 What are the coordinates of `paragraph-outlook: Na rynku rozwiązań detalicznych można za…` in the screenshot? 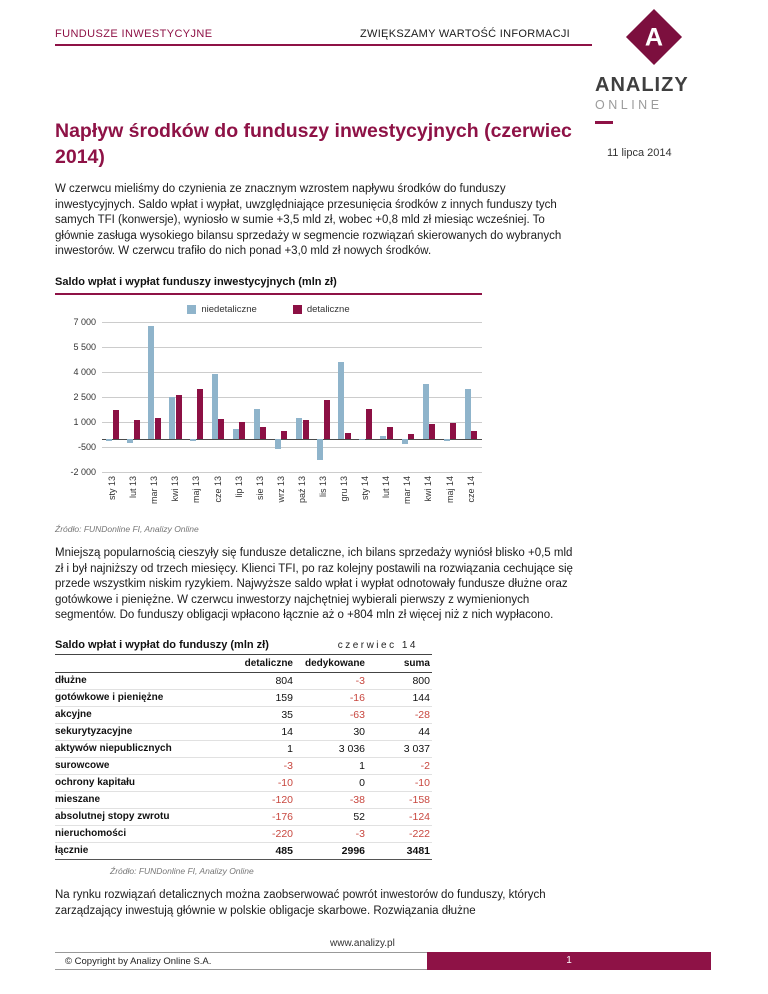 It's located at (300, 902).